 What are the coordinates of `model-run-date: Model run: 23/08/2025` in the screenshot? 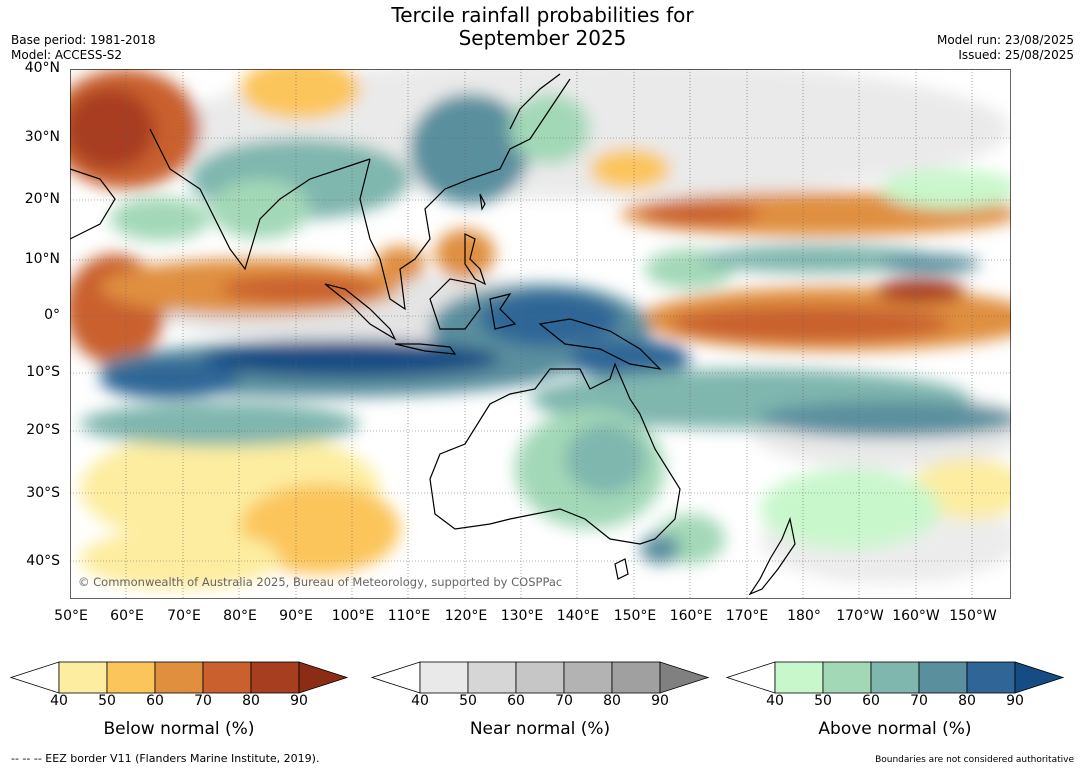 It's located at (1005, 40).